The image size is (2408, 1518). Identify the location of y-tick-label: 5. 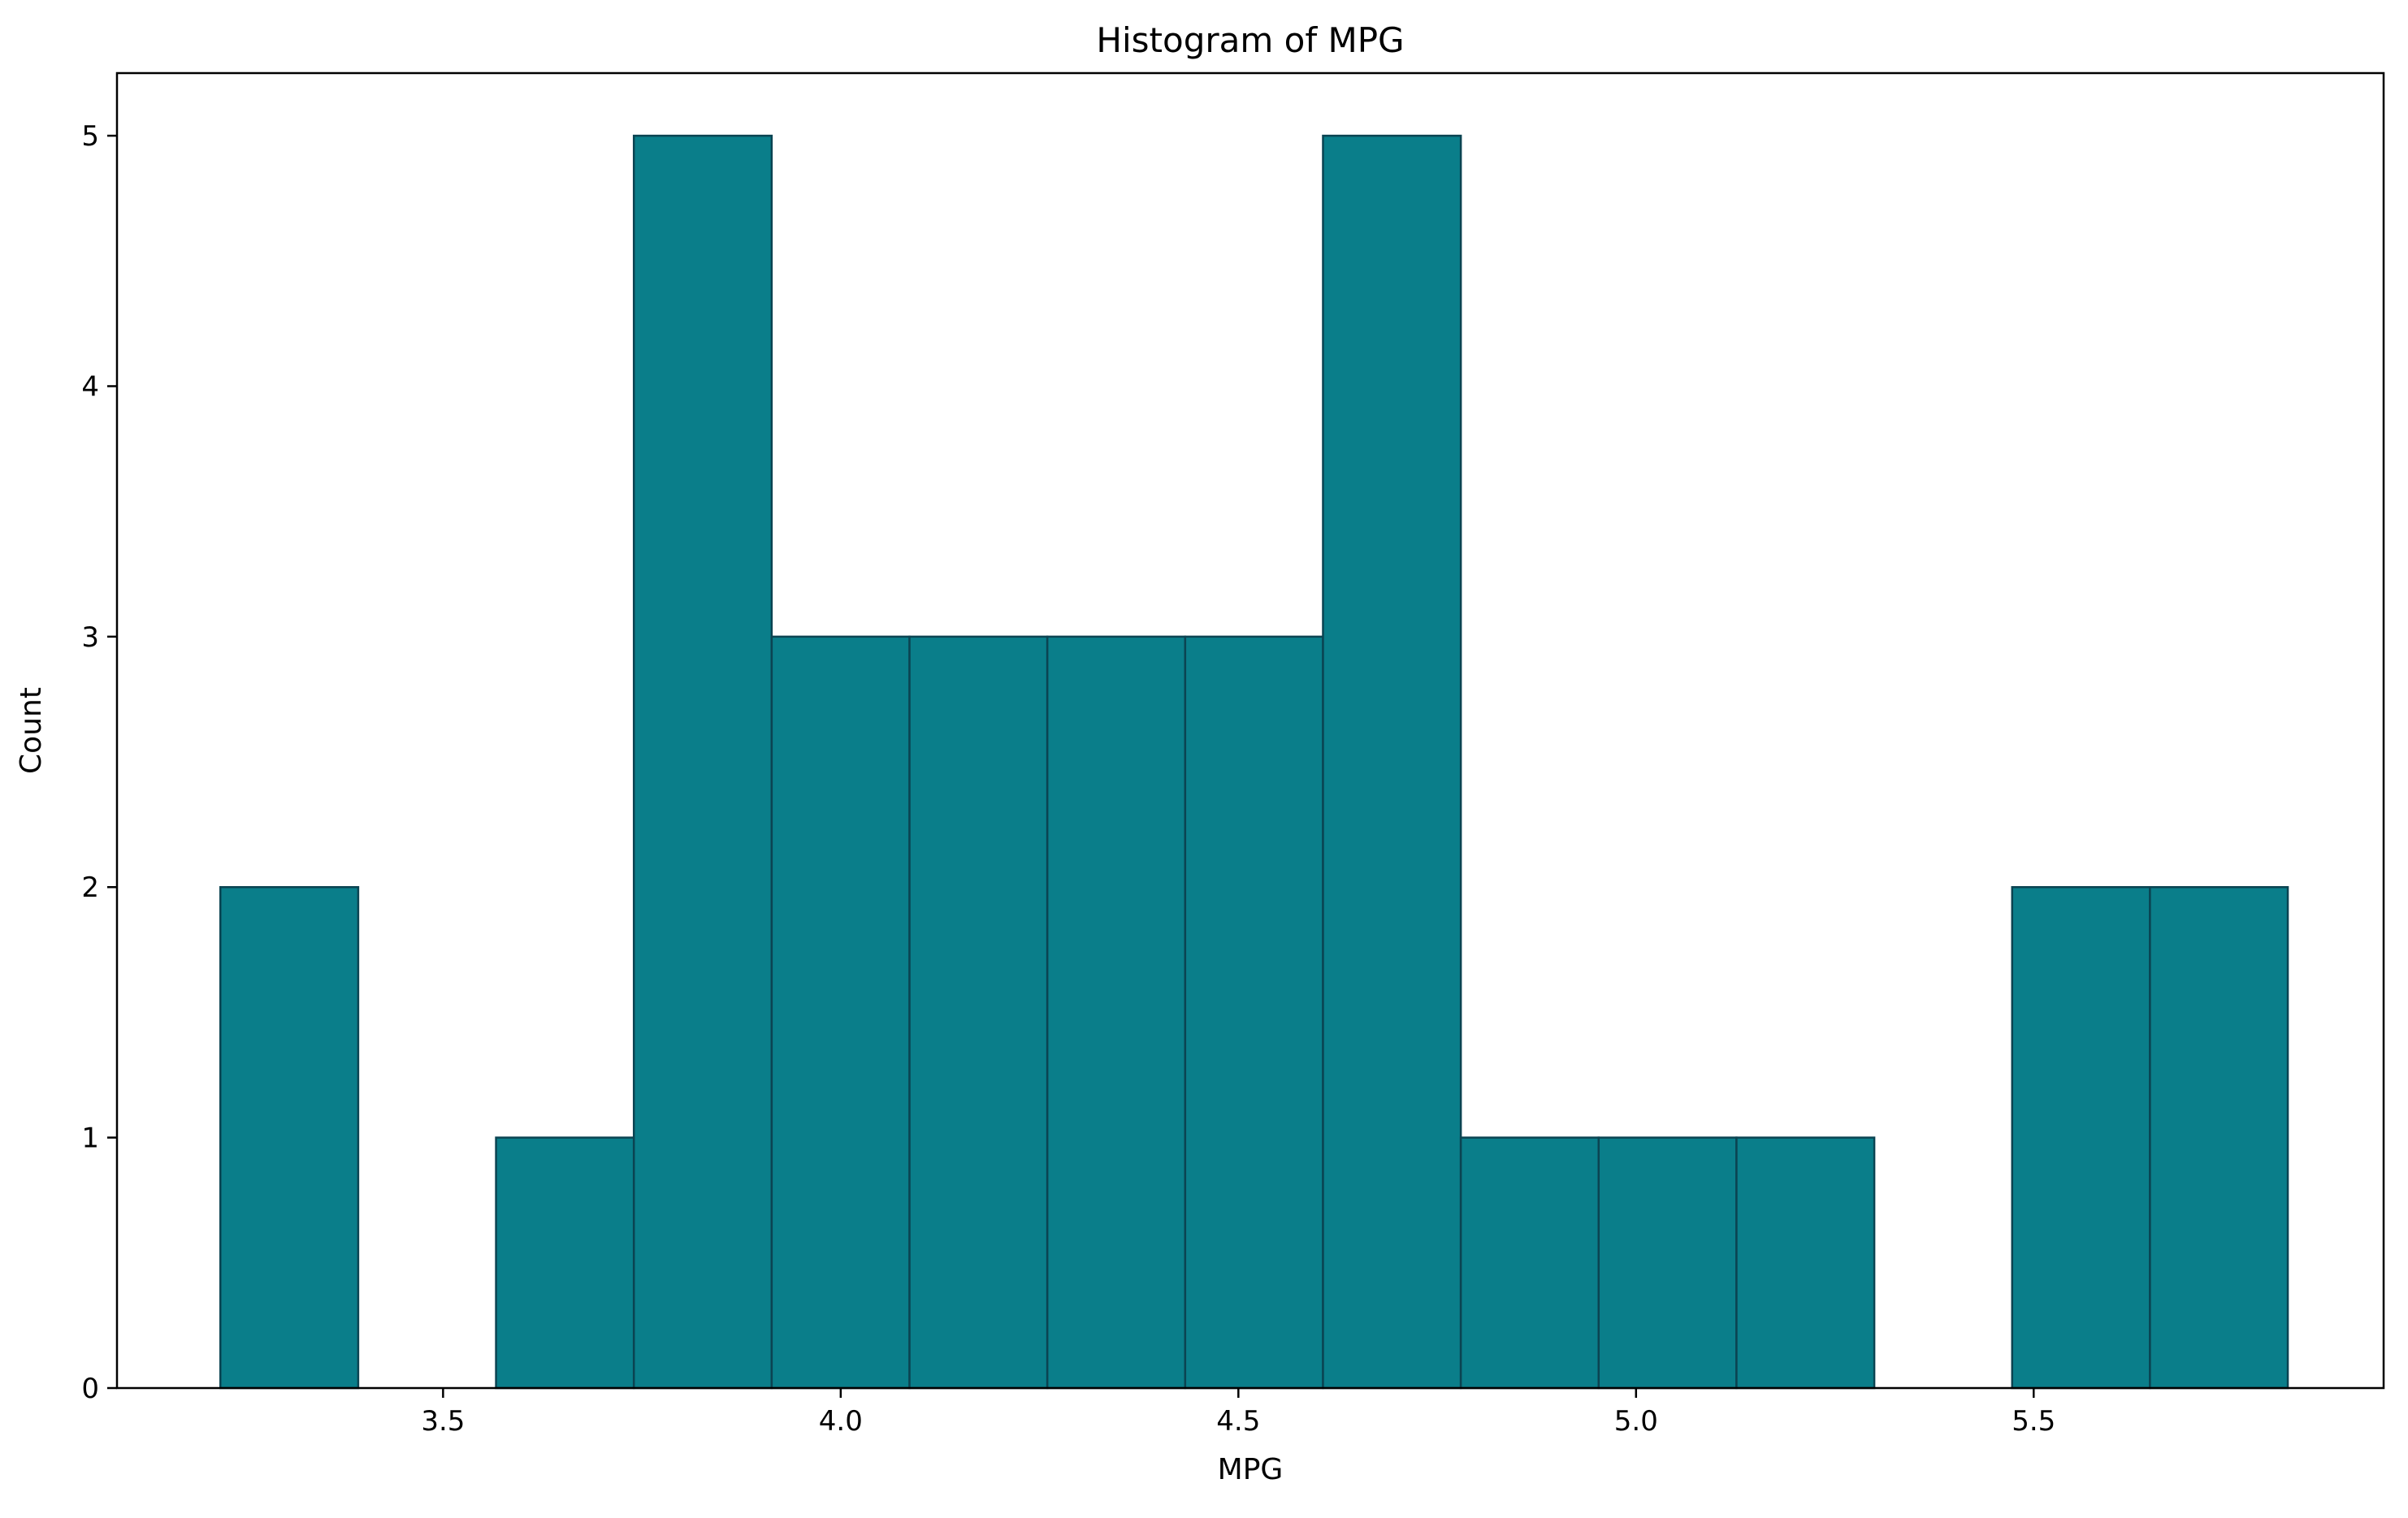
(90, 136).